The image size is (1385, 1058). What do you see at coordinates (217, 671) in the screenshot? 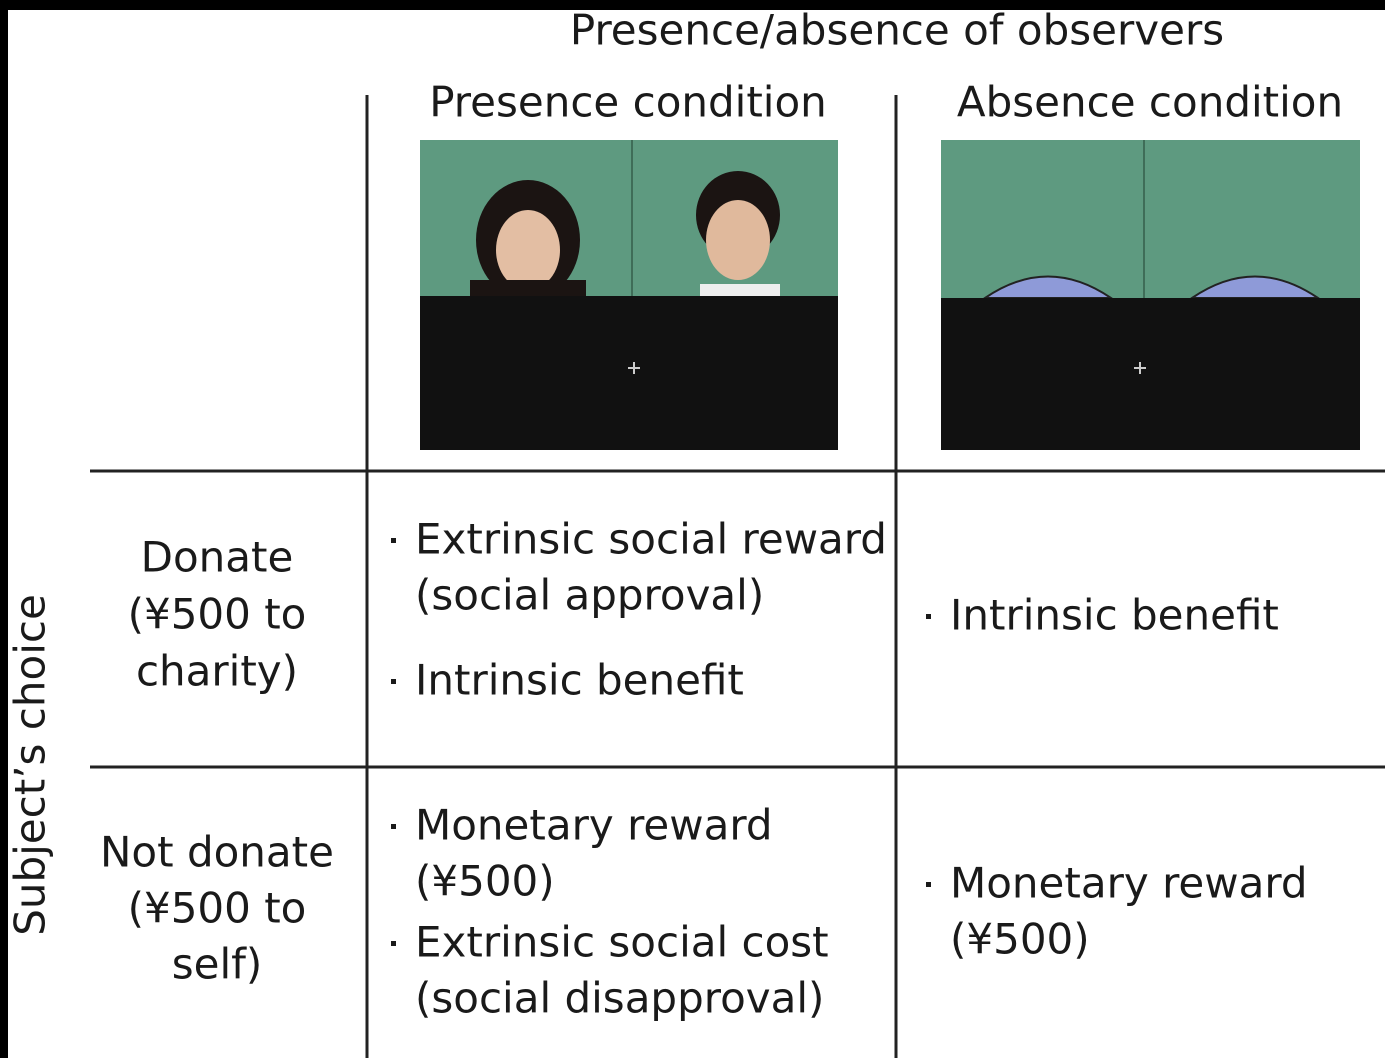
I see `row-label: charity)` at bounding box center [217, 671].